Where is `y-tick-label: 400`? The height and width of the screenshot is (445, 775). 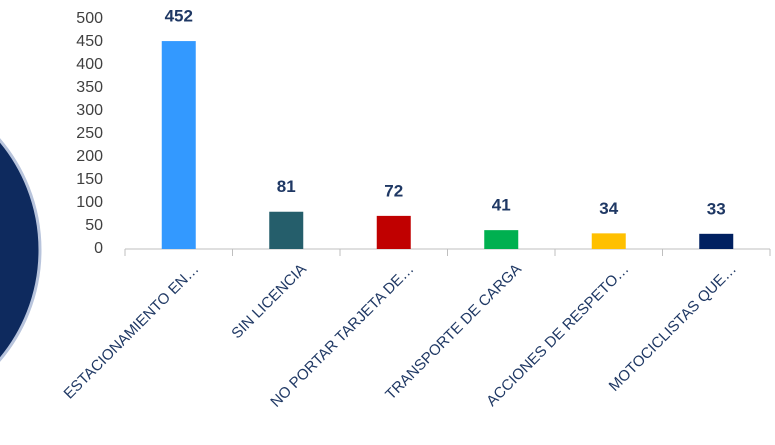 y-tick-label: 400 is located at coordinates (89, 64).